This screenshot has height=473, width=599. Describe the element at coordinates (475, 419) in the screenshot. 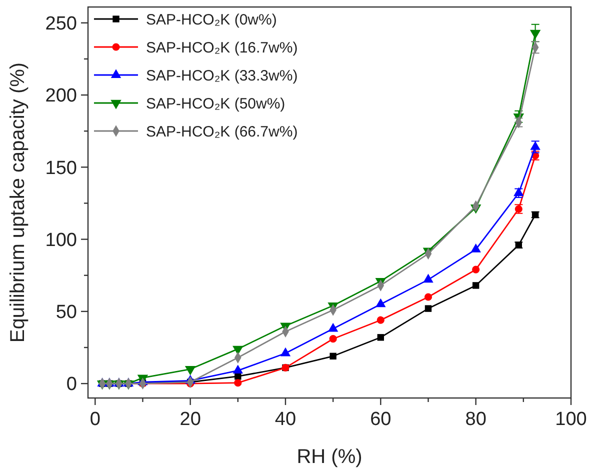

I see `x-tick-label: 80` at that location.